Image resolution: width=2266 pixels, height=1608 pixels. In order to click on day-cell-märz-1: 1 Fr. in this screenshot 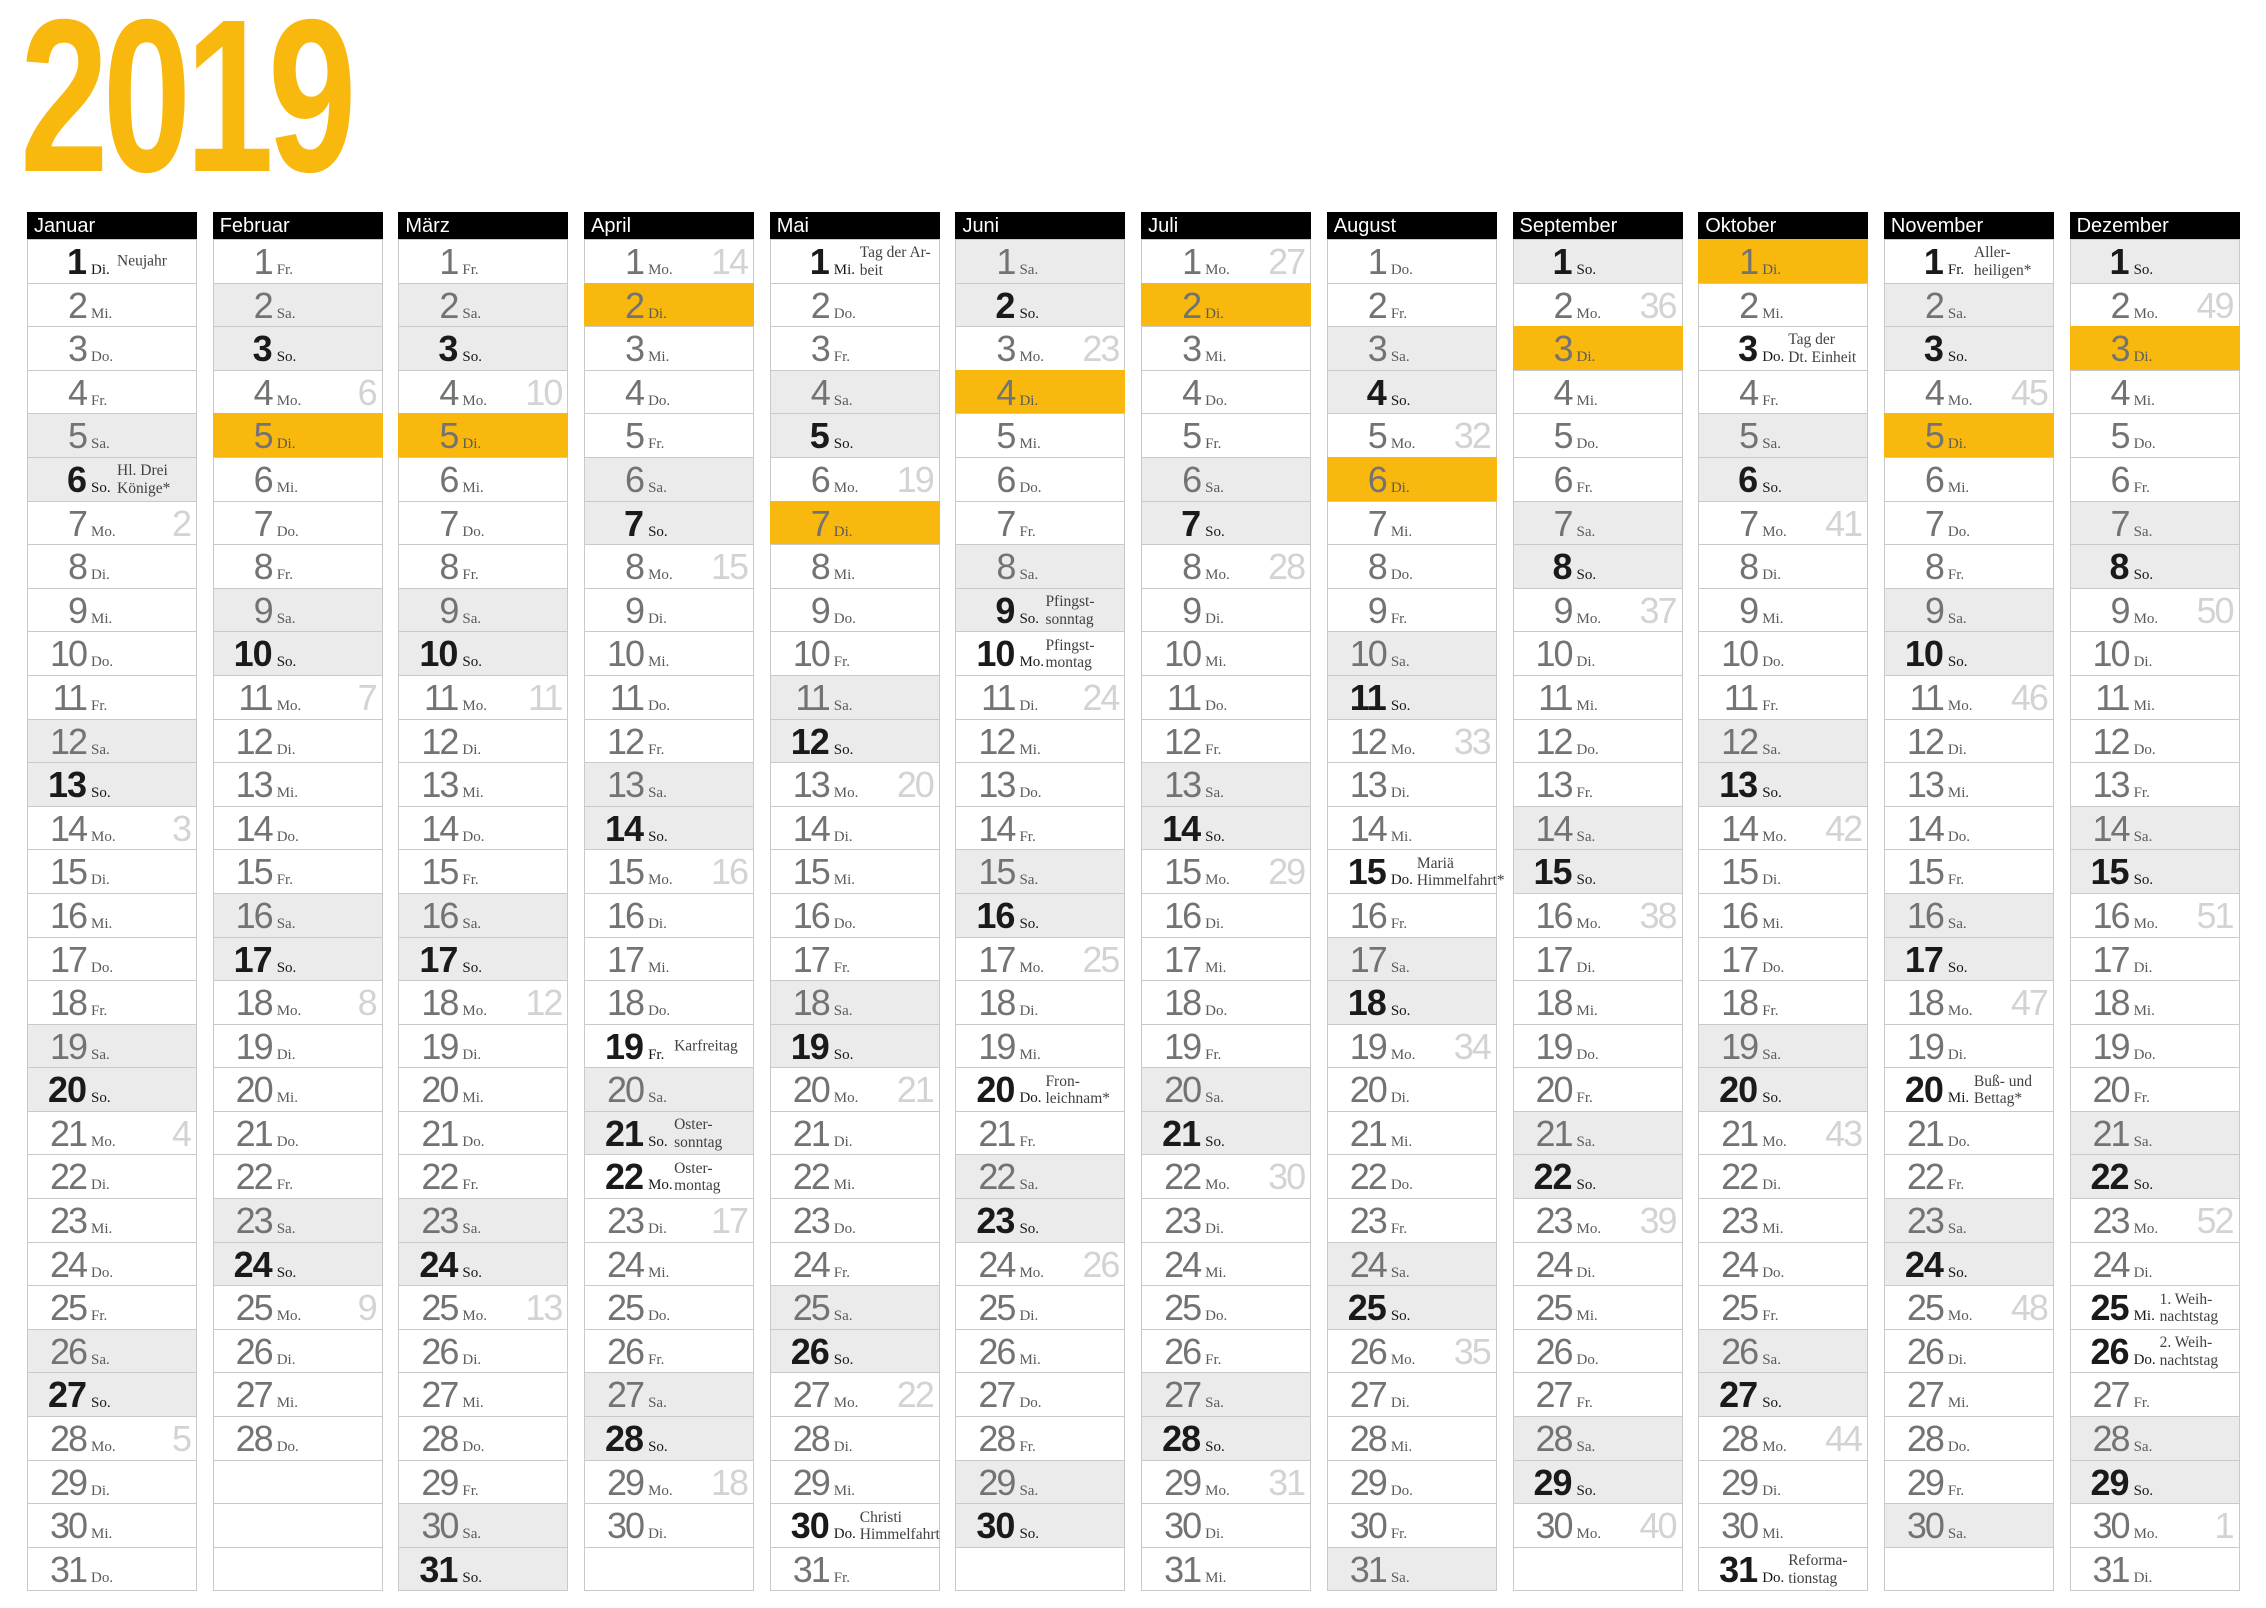, I will do `click(483, 261)`.